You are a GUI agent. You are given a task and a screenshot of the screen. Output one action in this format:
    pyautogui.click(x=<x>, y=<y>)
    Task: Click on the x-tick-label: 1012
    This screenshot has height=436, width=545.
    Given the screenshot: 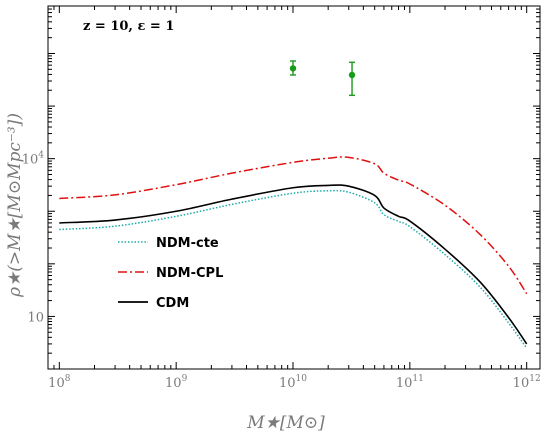 What is the action you would take?
    pyautogui.click(x=527, y=382)
    